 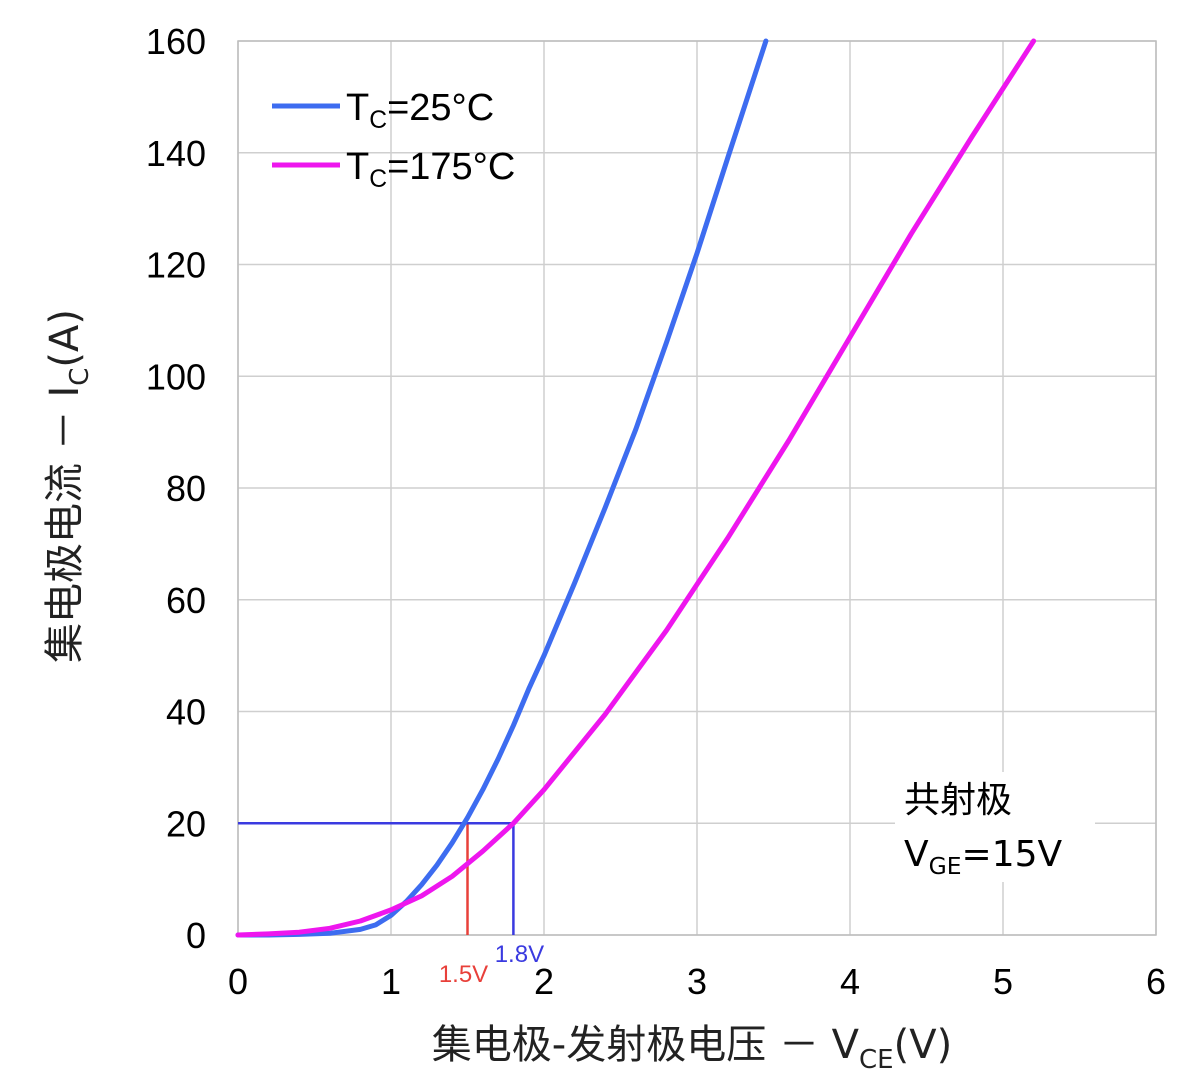 I want to click on legend-label-25c: TC=25°C, so click(x=420, y=110).